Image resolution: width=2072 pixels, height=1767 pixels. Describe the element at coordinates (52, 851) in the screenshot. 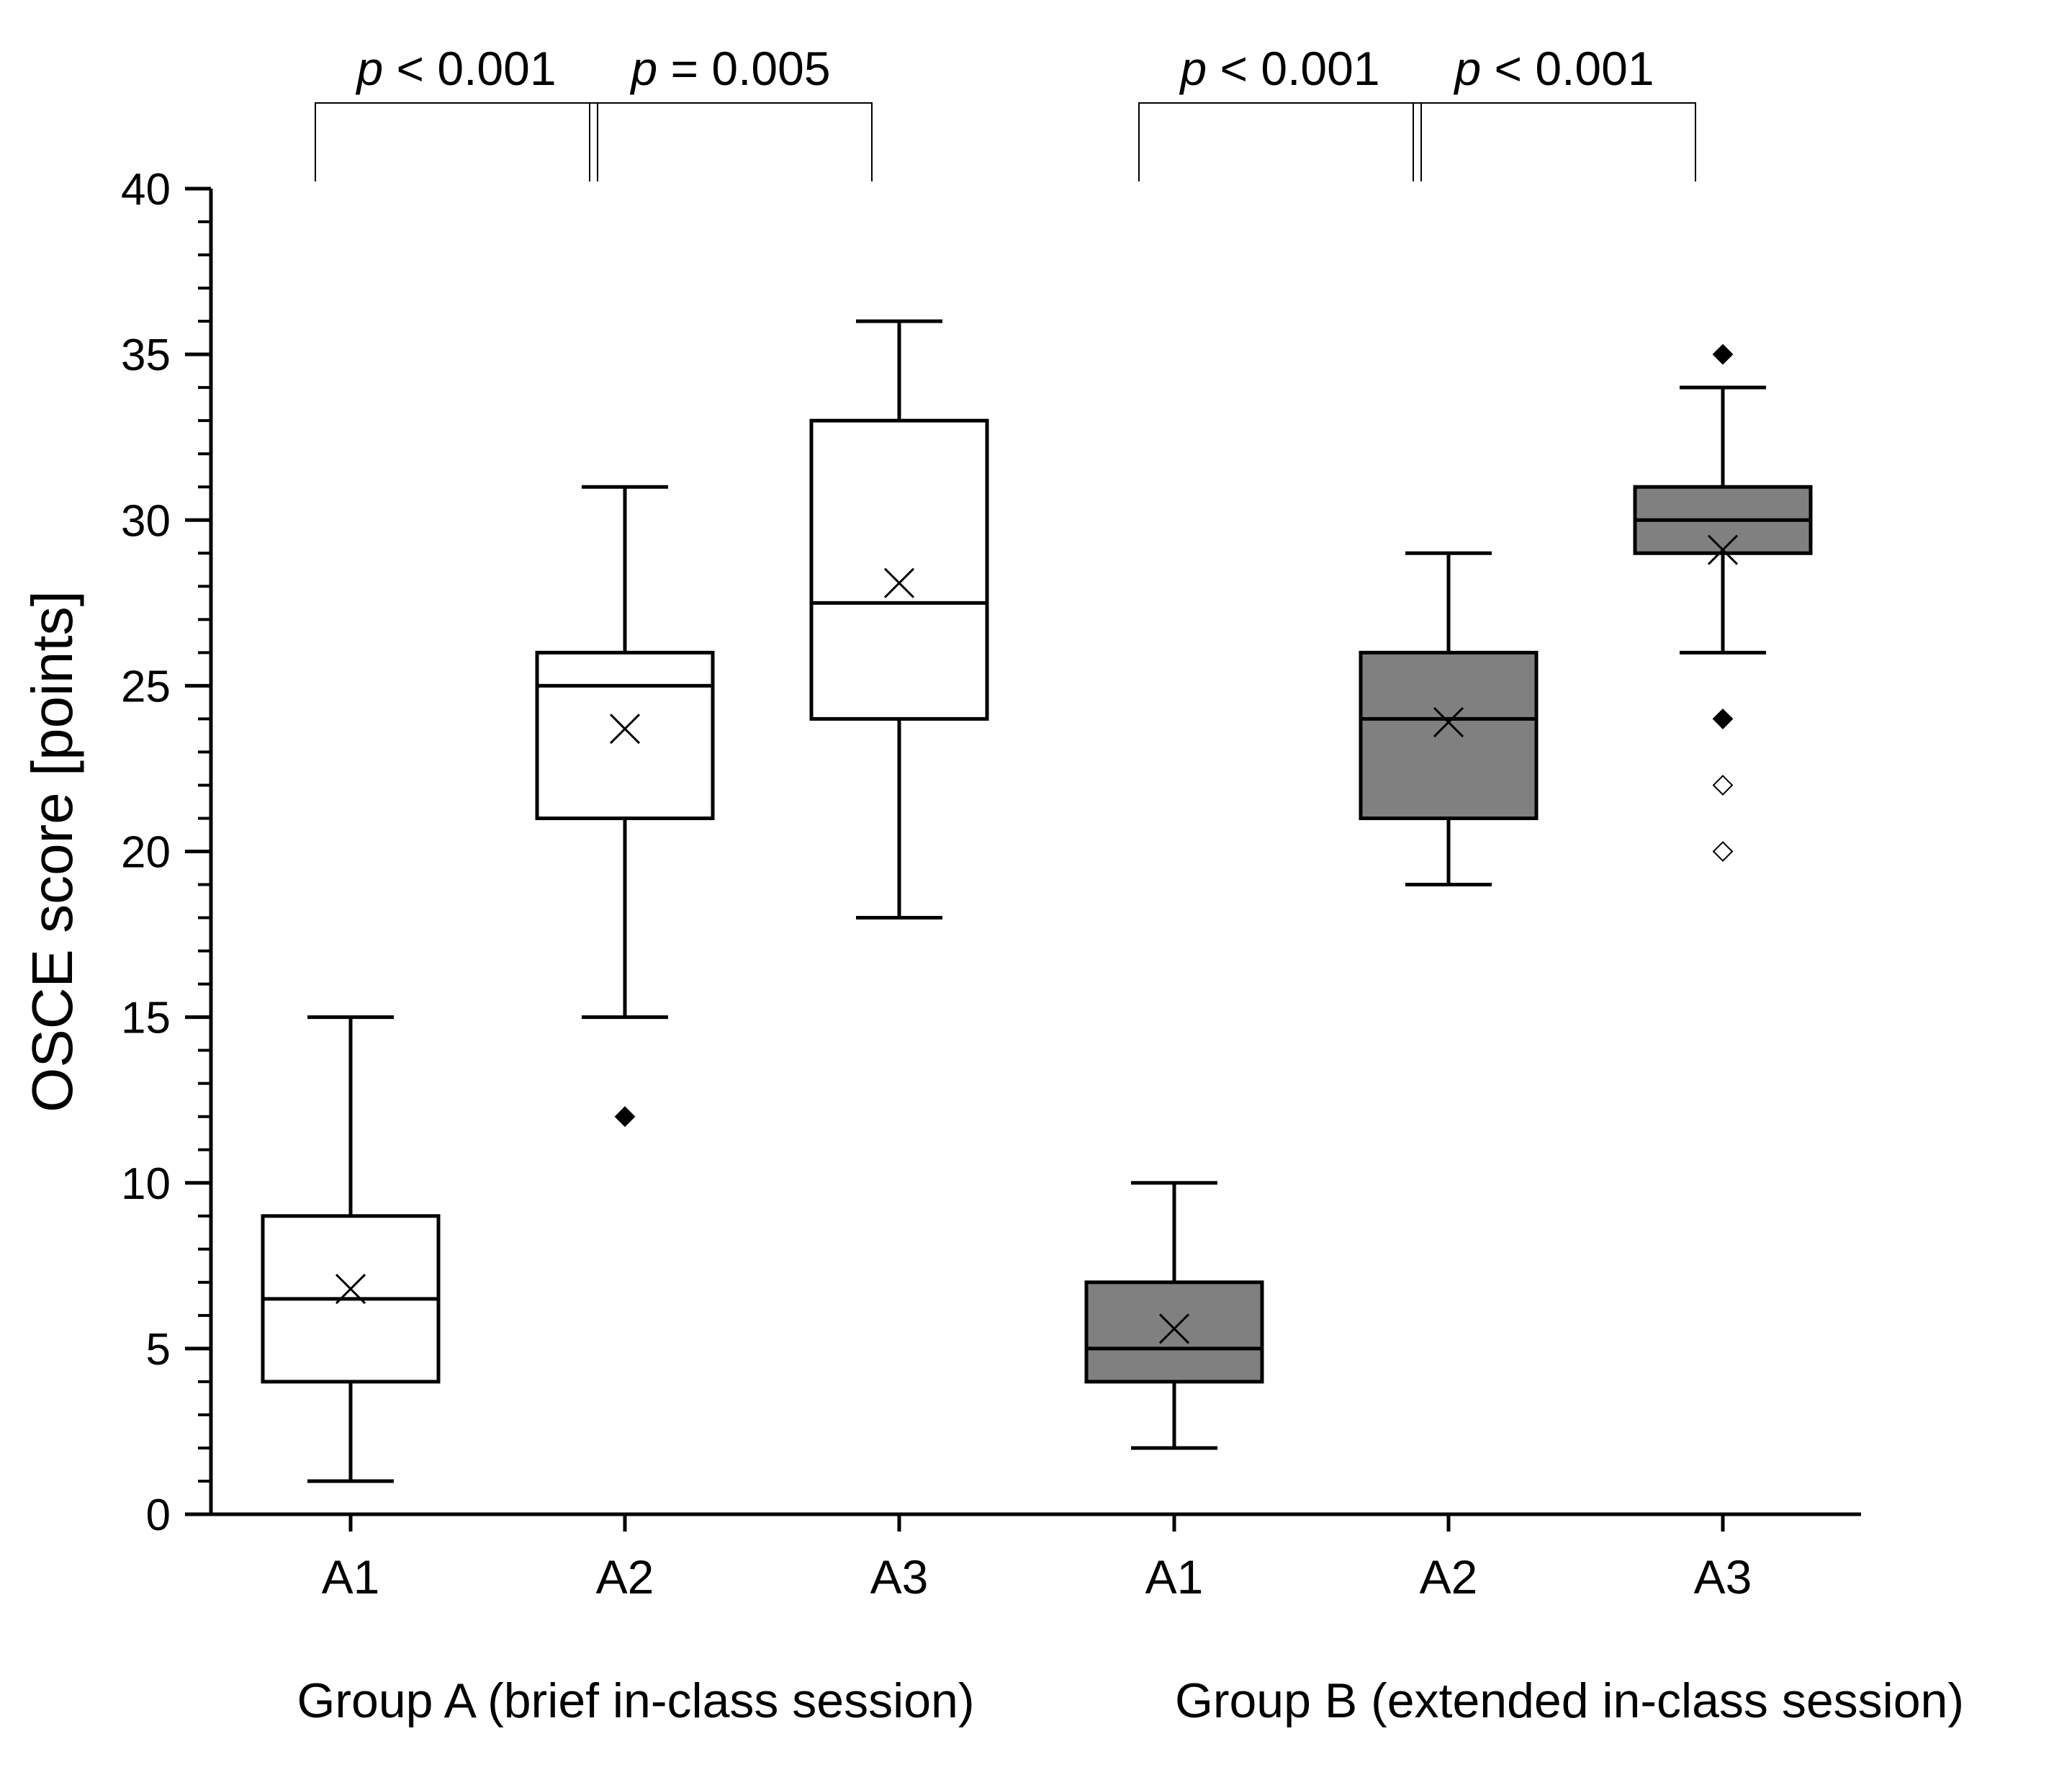

I see `y-axis-title: OSCE score [points]` at that location.